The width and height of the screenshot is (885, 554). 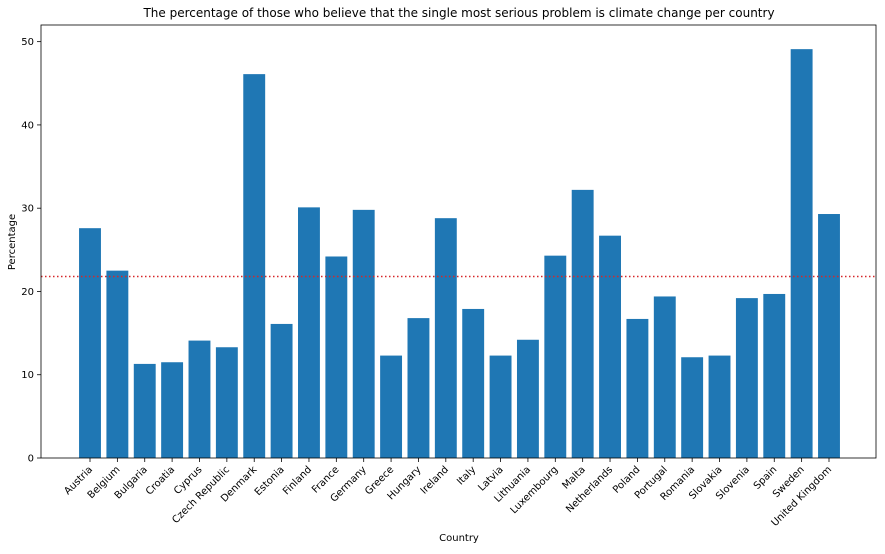 I want to click on y-axis-label: Percentage, so click(x=12, y=242).